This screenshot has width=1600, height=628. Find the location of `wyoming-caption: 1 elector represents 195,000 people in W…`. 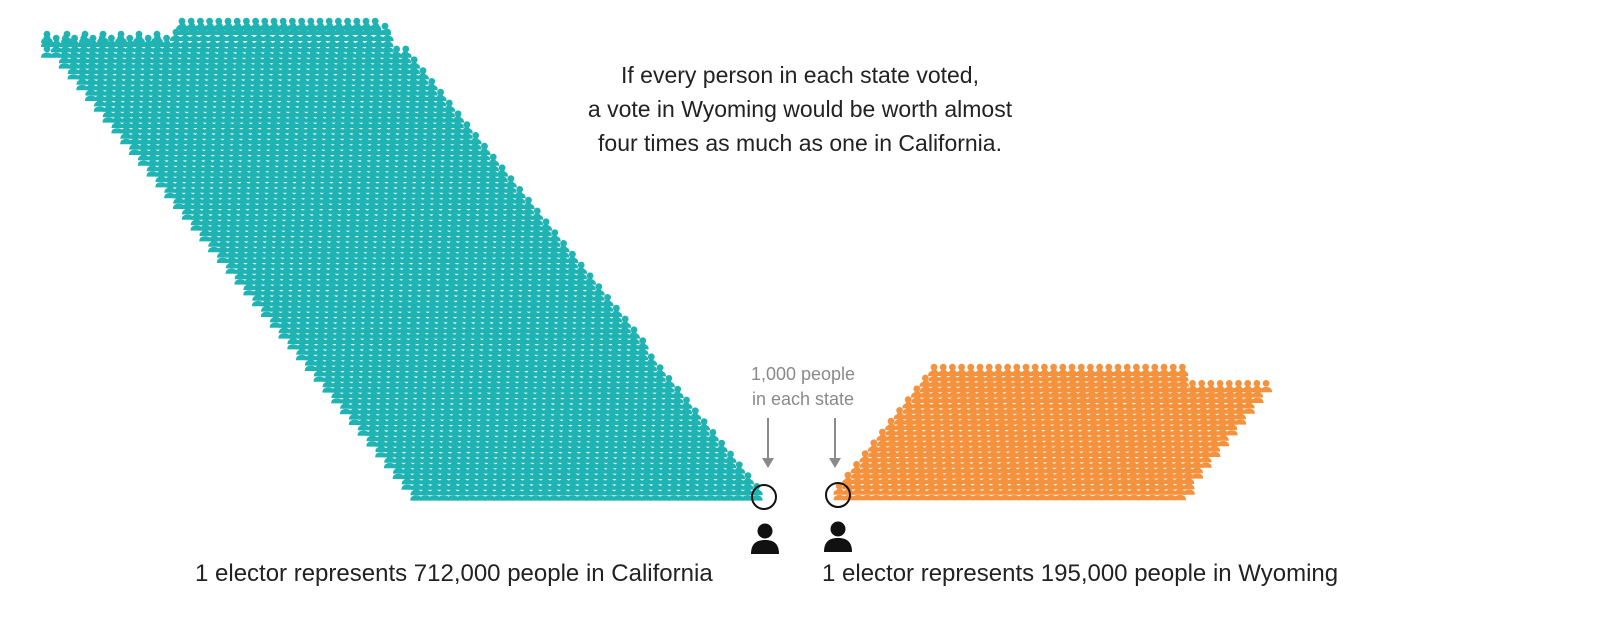

wyoming-caption: 1 elector represents 195,000 people in W… is located at coordinates (1080, 573).